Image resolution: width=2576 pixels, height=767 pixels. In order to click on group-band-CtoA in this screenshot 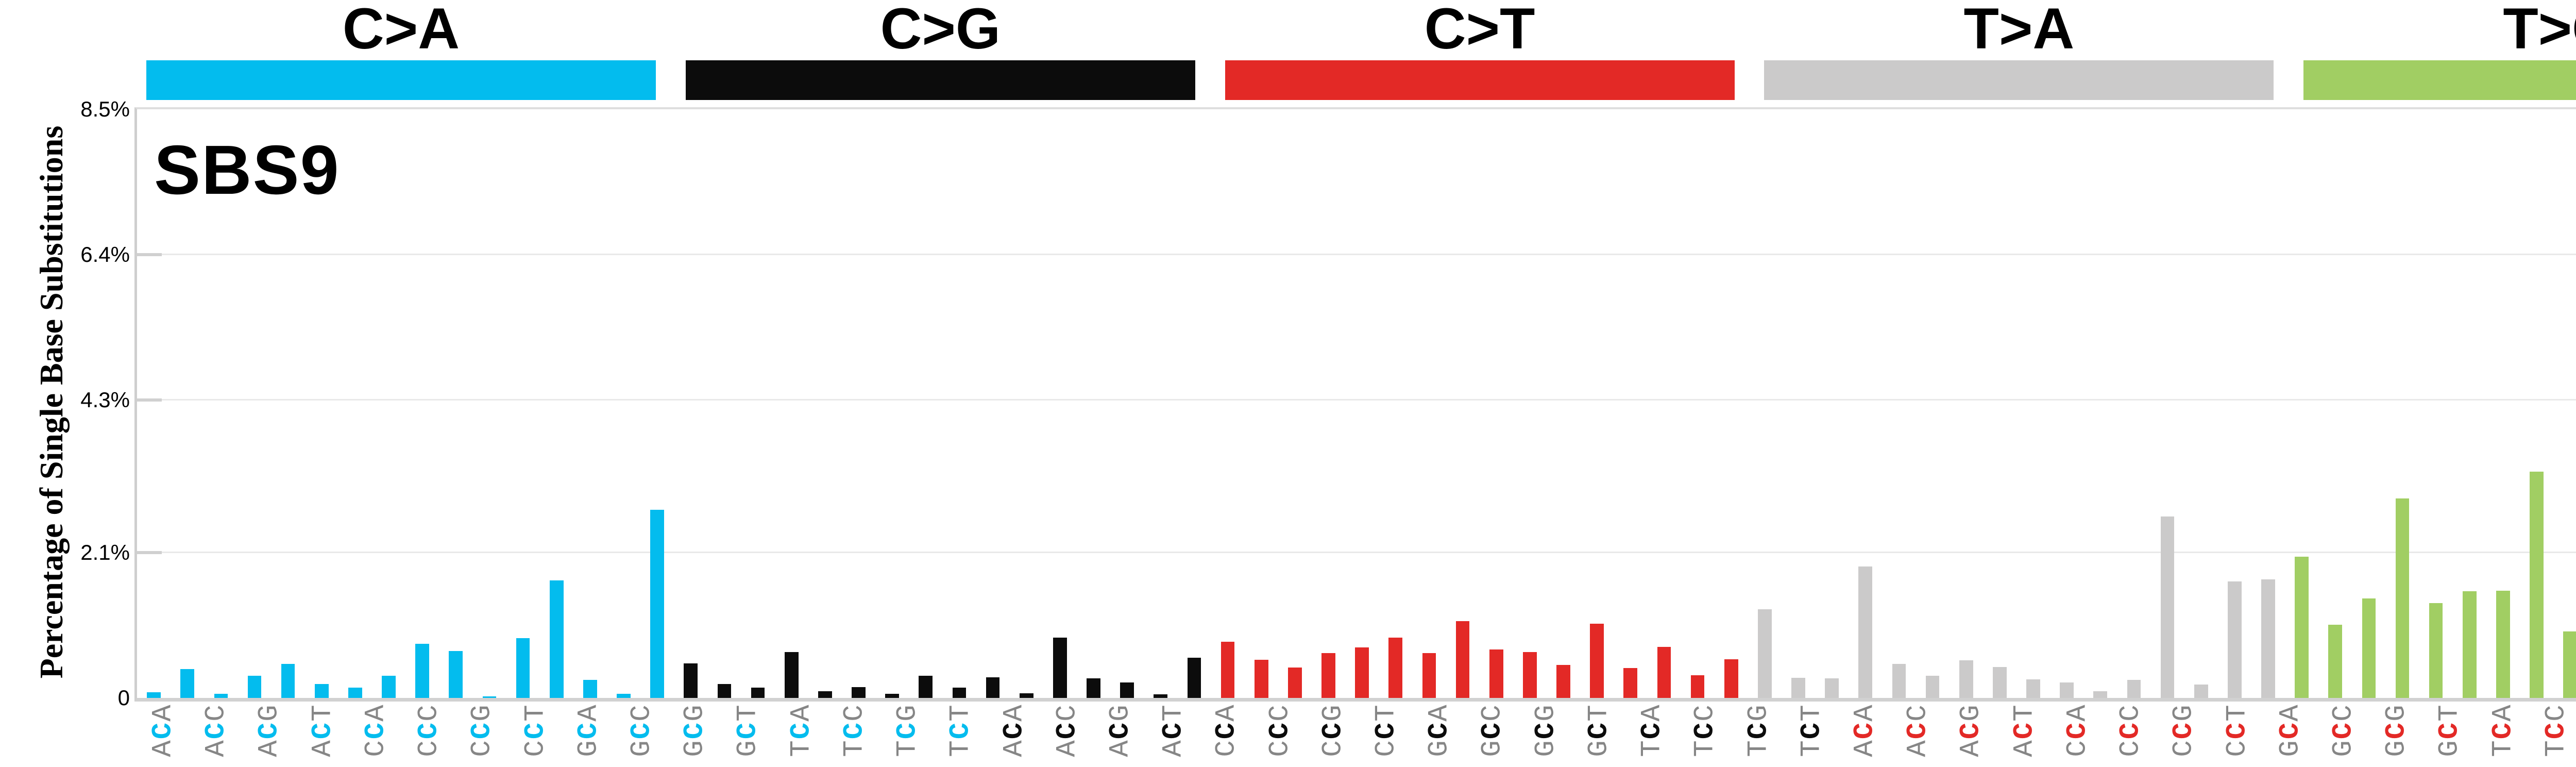, I will do `click(401, 80)`.